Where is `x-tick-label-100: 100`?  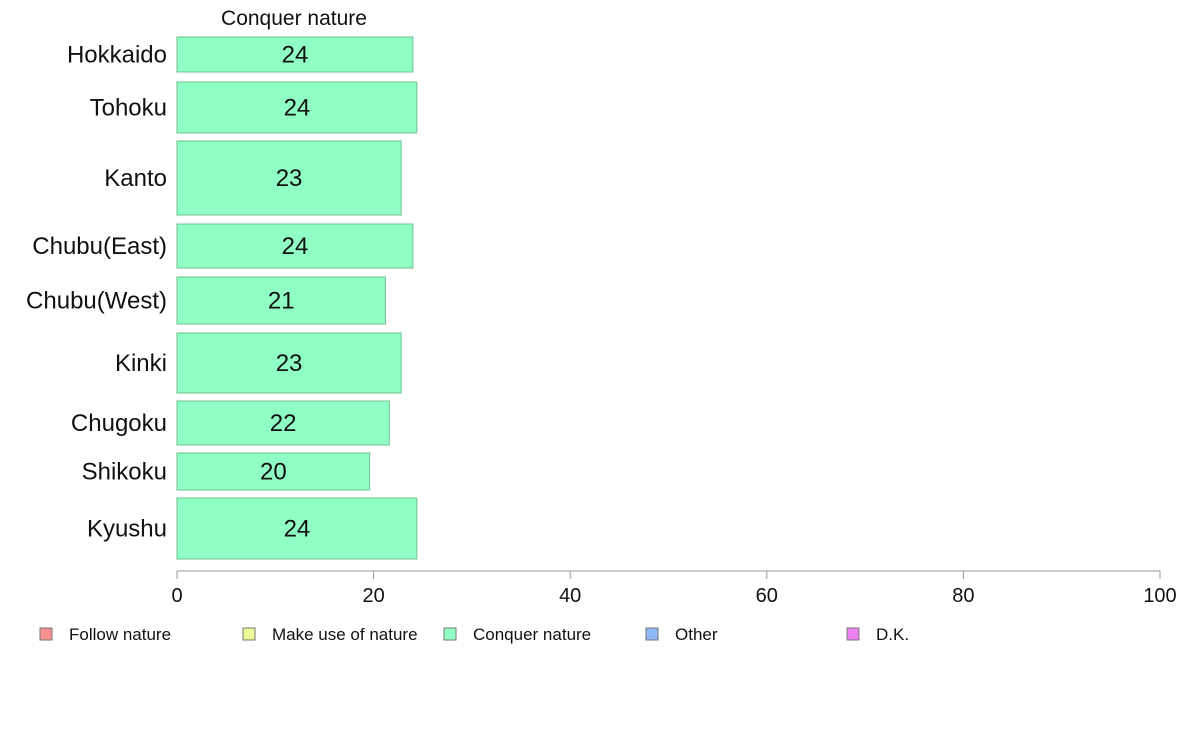 x-tick-label-100: 100 is located at coordinates (1159, 596).